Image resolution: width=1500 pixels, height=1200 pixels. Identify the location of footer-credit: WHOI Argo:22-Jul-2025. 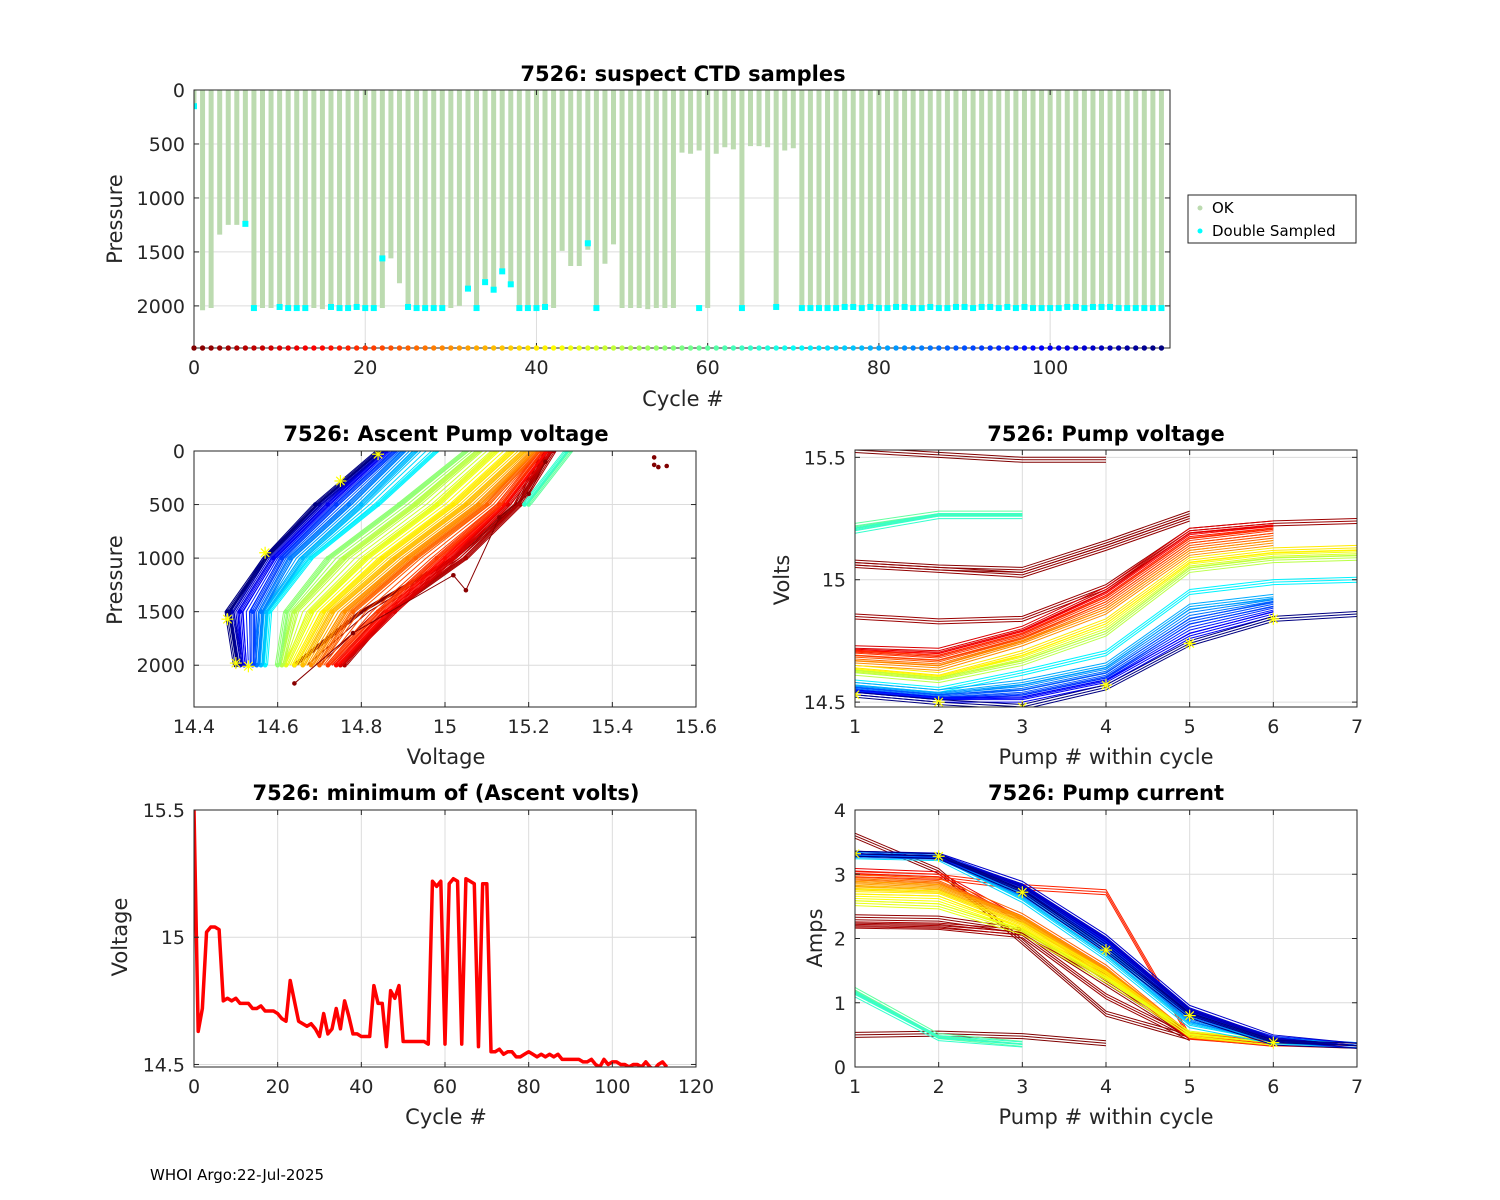
(237, 1175).